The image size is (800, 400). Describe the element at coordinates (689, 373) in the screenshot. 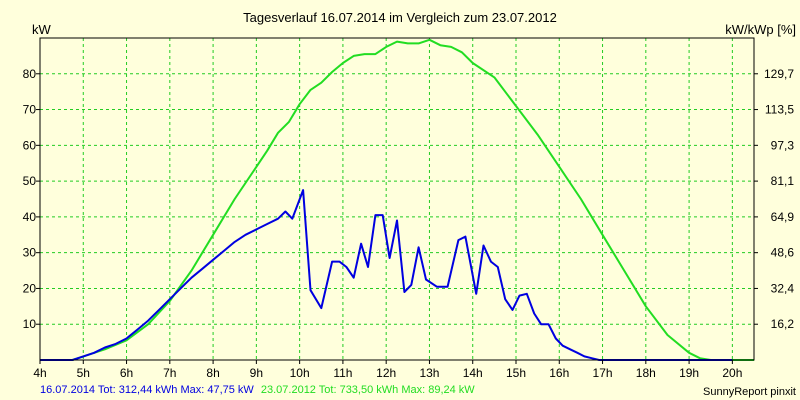

I see `x-tick-label: 19h` at that location.